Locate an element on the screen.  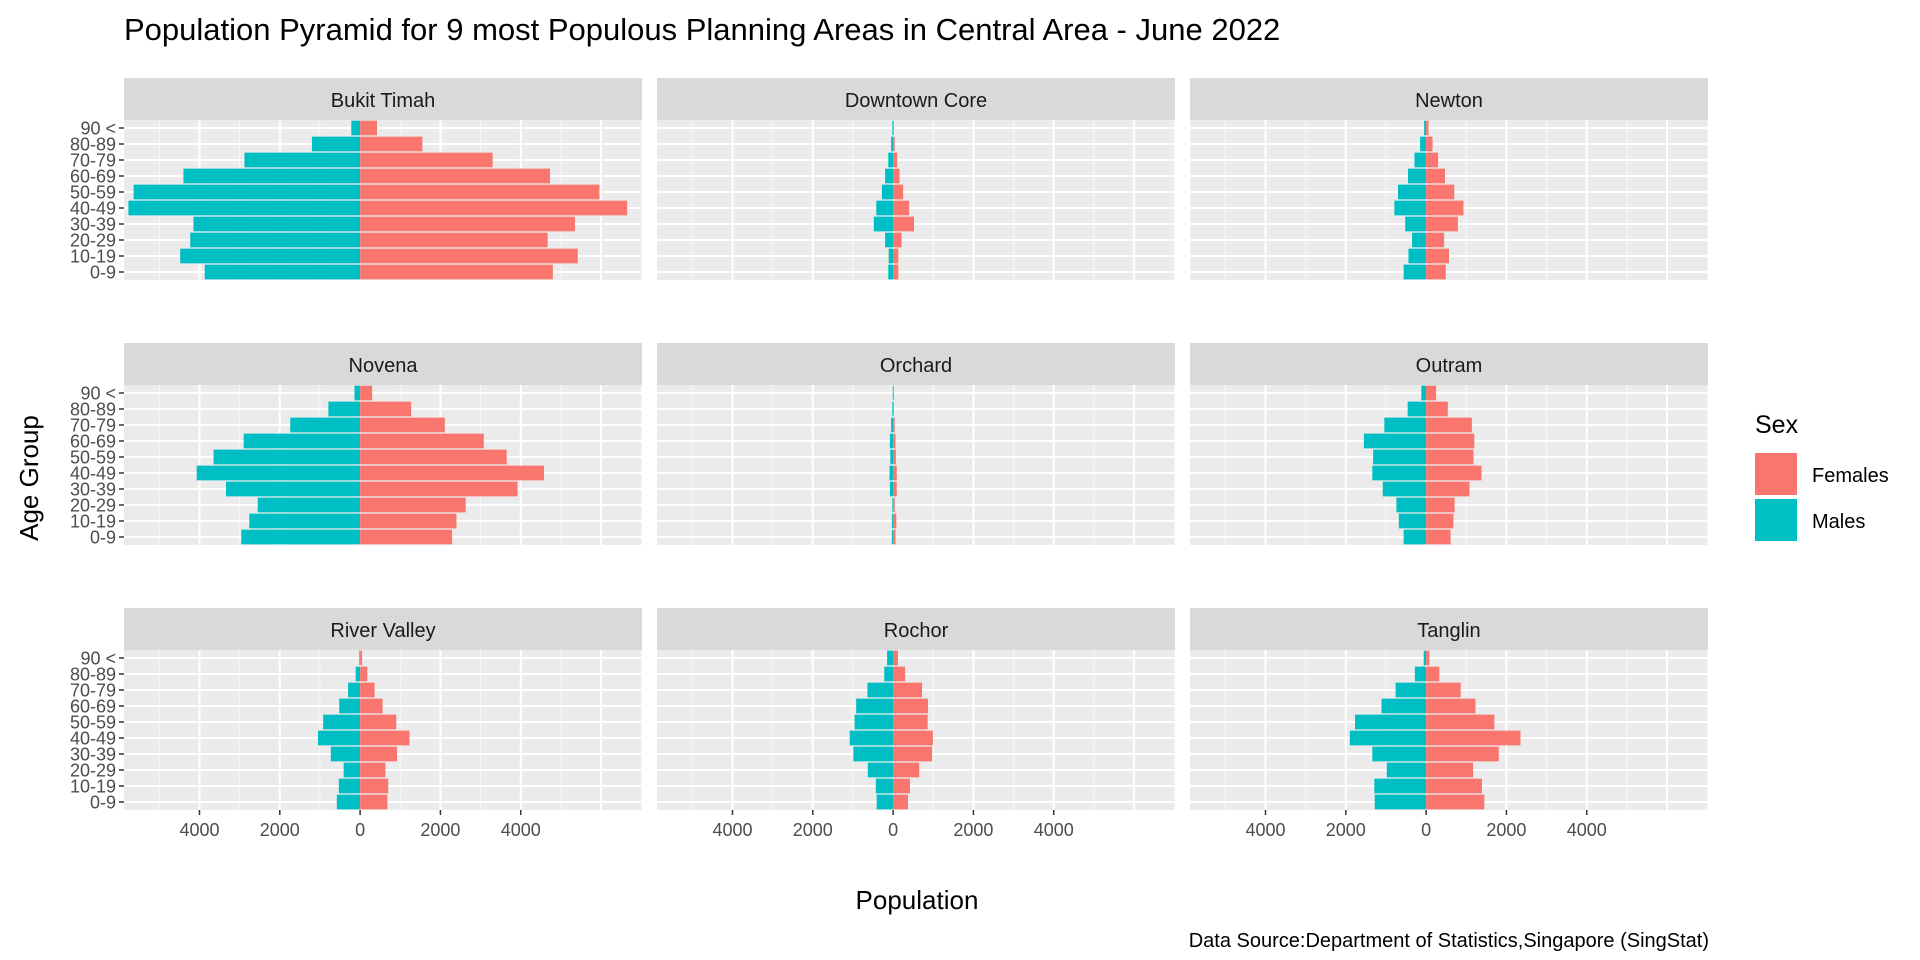
legend-label-females: Females is located at coordinates (1850, 476).